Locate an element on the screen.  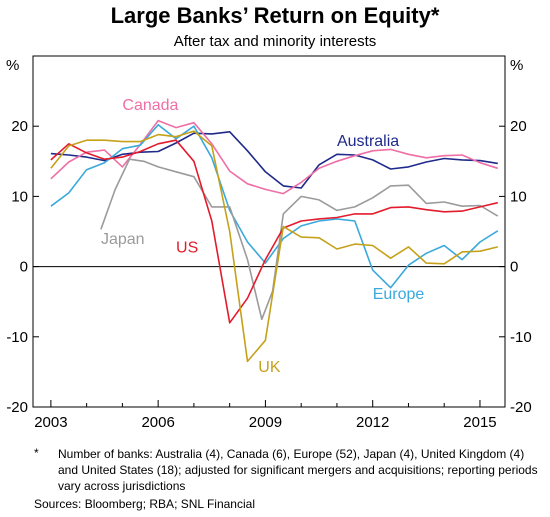
chart-subtitle: After tax and minority interests is located at coordinates (275, 41).